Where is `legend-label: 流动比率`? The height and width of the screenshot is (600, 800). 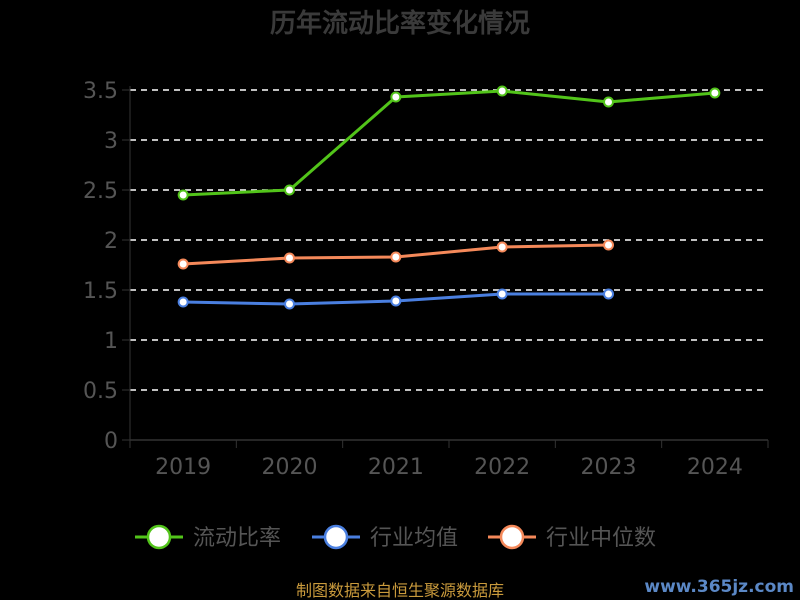 legend-label: 流动比率 is located at coordinates (237, 538).